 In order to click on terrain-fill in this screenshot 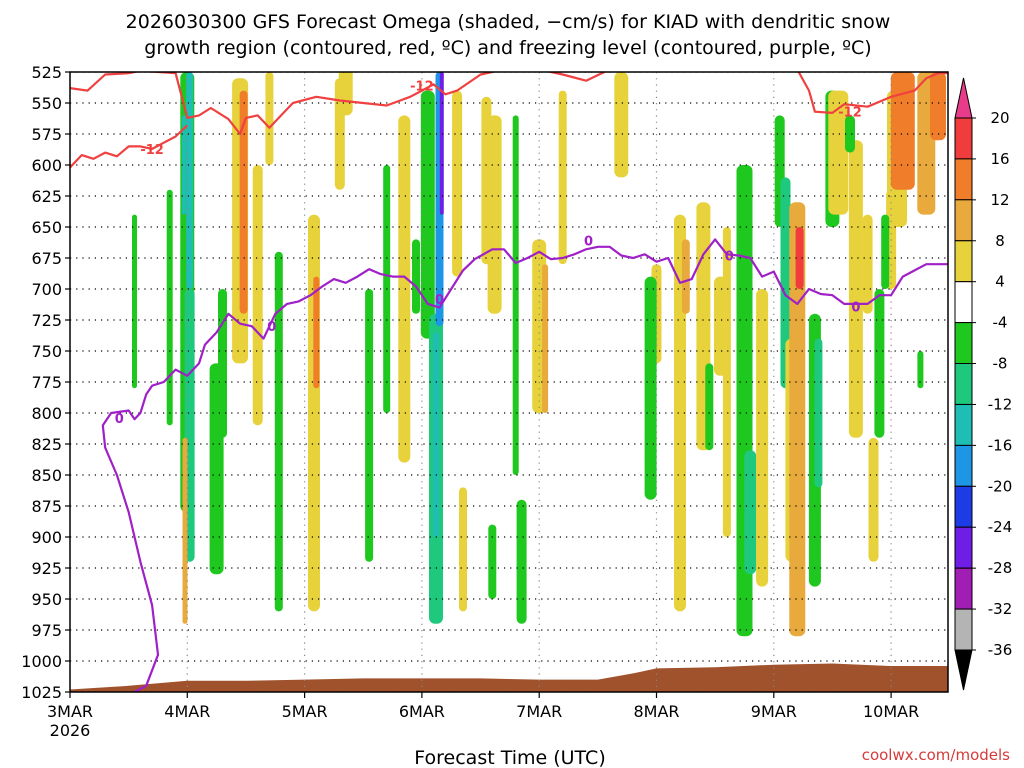, I will do `click(509, 677)`.